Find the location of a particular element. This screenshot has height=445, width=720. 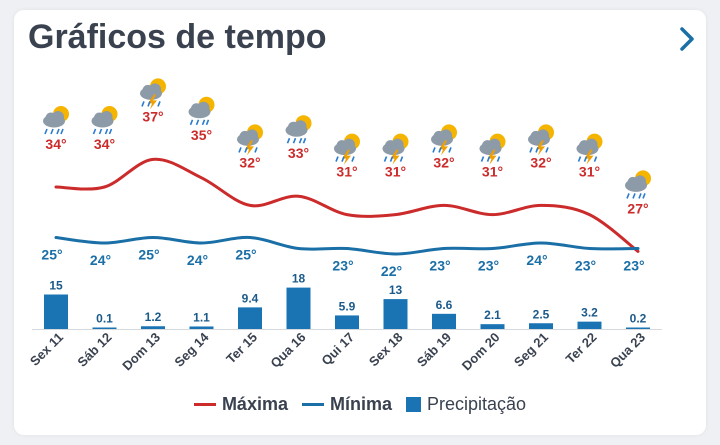

legend-item-min: Mínima is located at coordinates (346, 404).